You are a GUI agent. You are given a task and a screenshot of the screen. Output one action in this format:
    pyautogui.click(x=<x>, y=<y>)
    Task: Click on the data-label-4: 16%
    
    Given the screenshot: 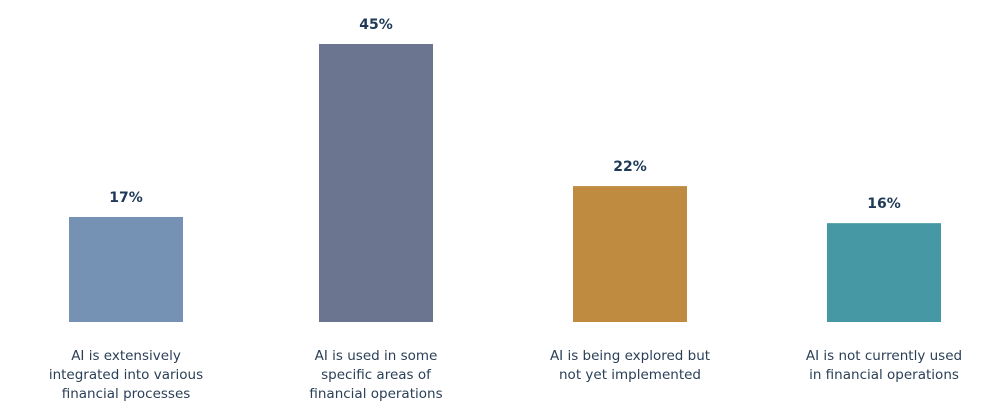 What is the action you would take?
    pyautogui.click(x=884, y=204)
    